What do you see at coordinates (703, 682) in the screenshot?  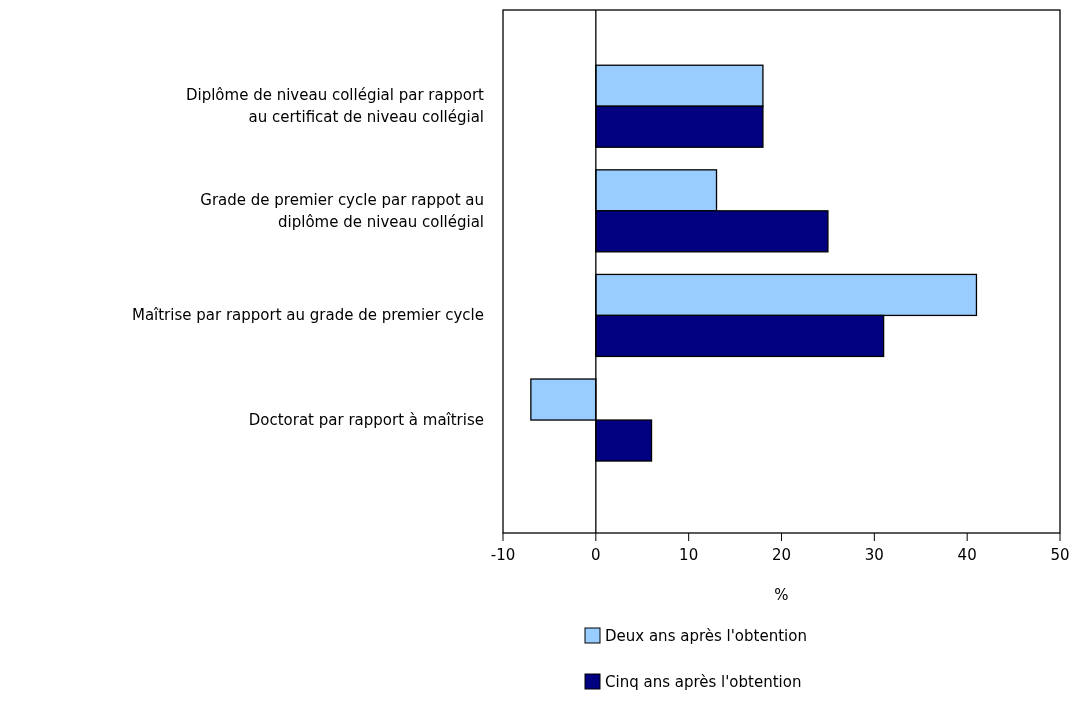 I see `legend-label: Cinq ans après l'obtention` at bounding box center [703, 682].